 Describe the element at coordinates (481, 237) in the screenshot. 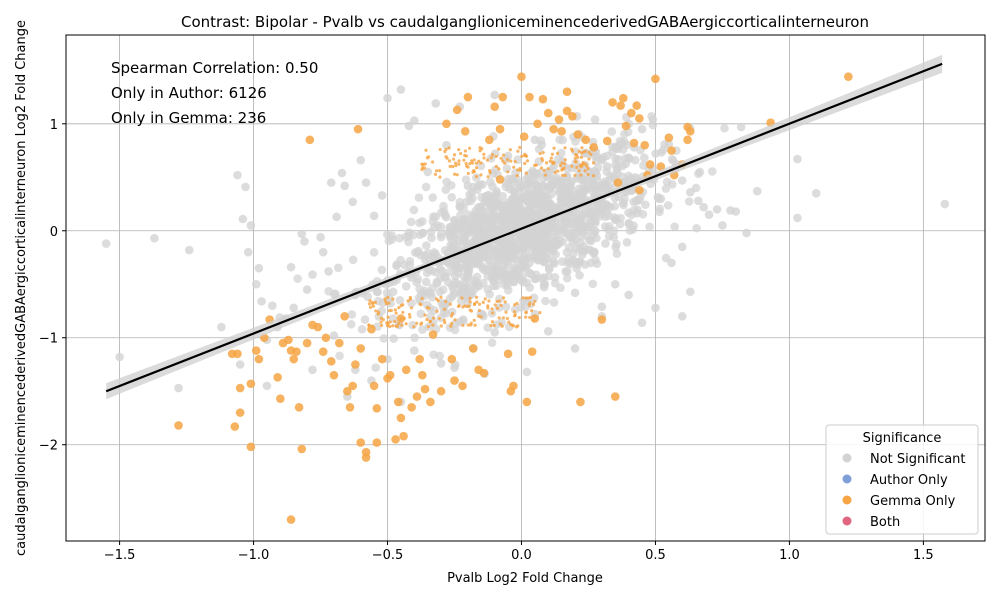

I see `gemma-dense-band` at that location.